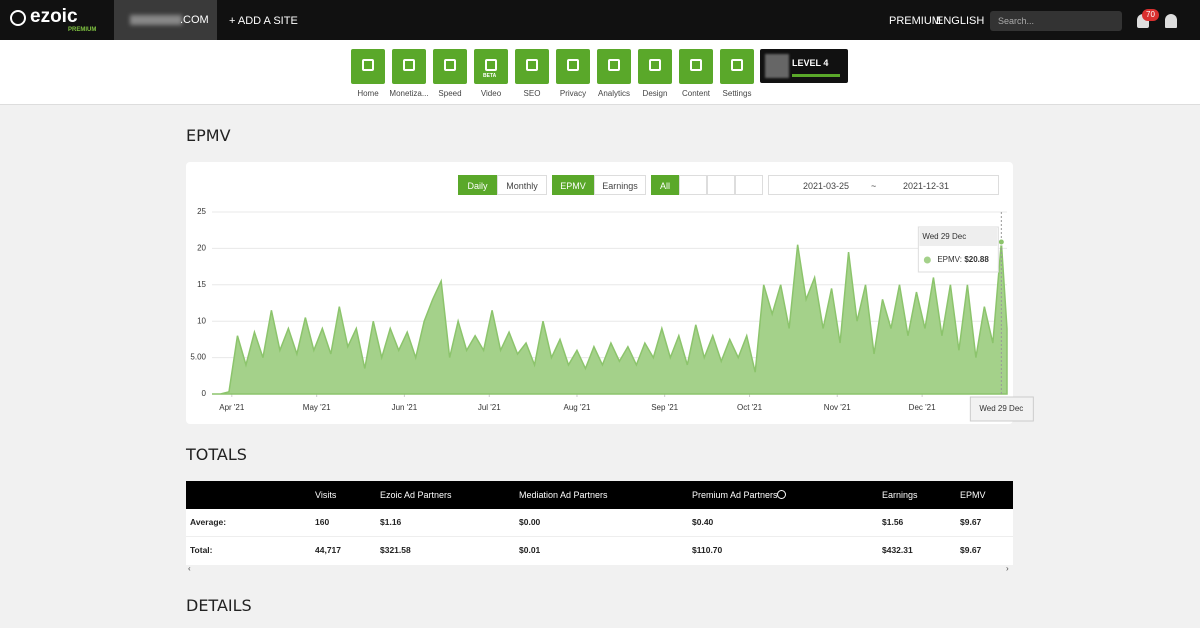  What do you see at coordinates (696, 93) in the screenshot?
I see `nav-label: Content` at bounding box center [696, 93].